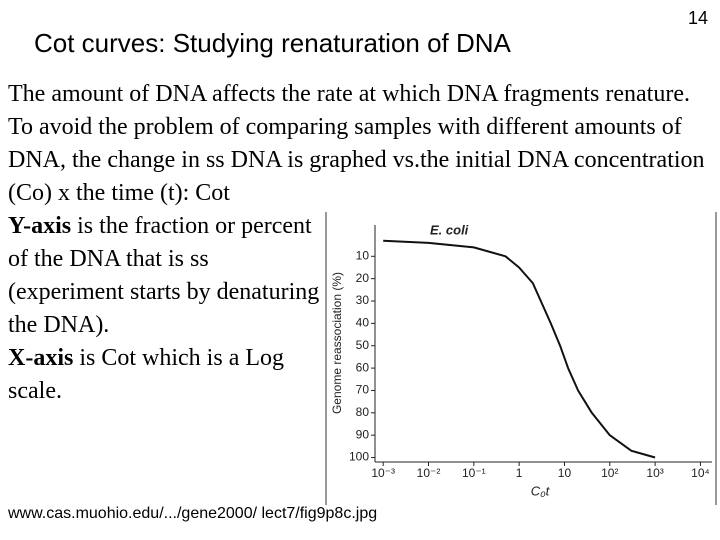 The width and height of the screenshot is (720, 540). Describe the element at coordinates (565, 473) in the screenshot. I see `x-tick-label: 10` at that location.